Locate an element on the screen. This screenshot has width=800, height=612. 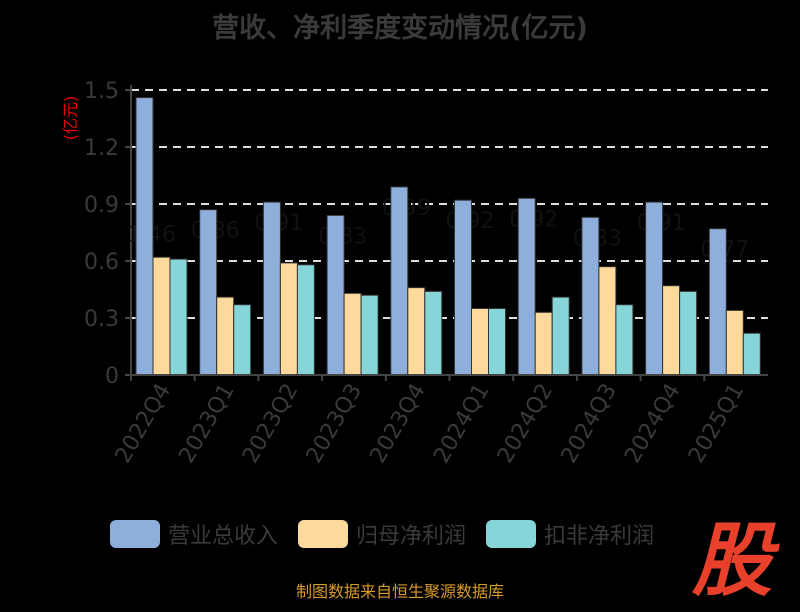
y-axis-label: (亿元) is located at coordinates (70, 118).